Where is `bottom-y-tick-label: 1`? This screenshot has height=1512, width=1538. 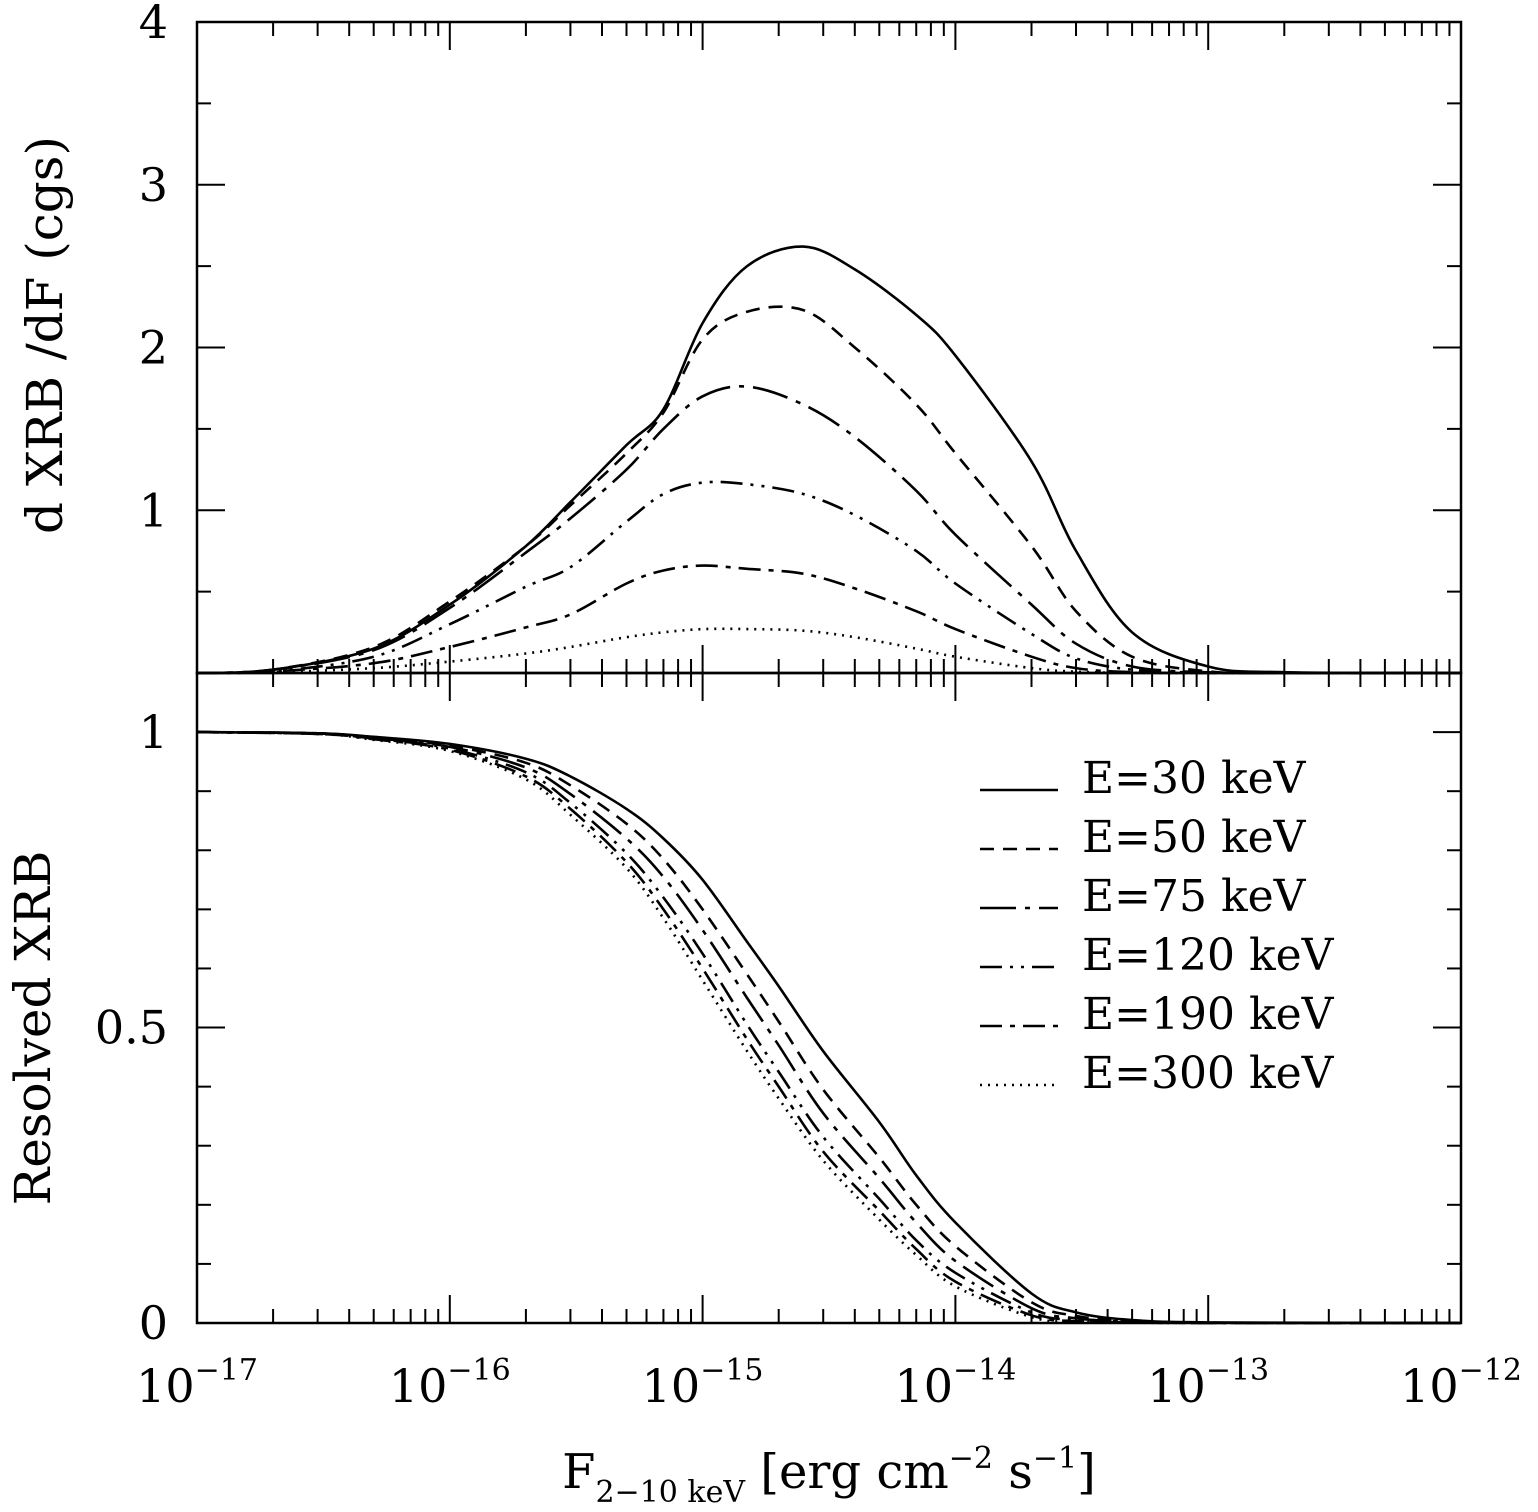 bottom-y-tick-label: 1 is located at coordinates (153, 732).